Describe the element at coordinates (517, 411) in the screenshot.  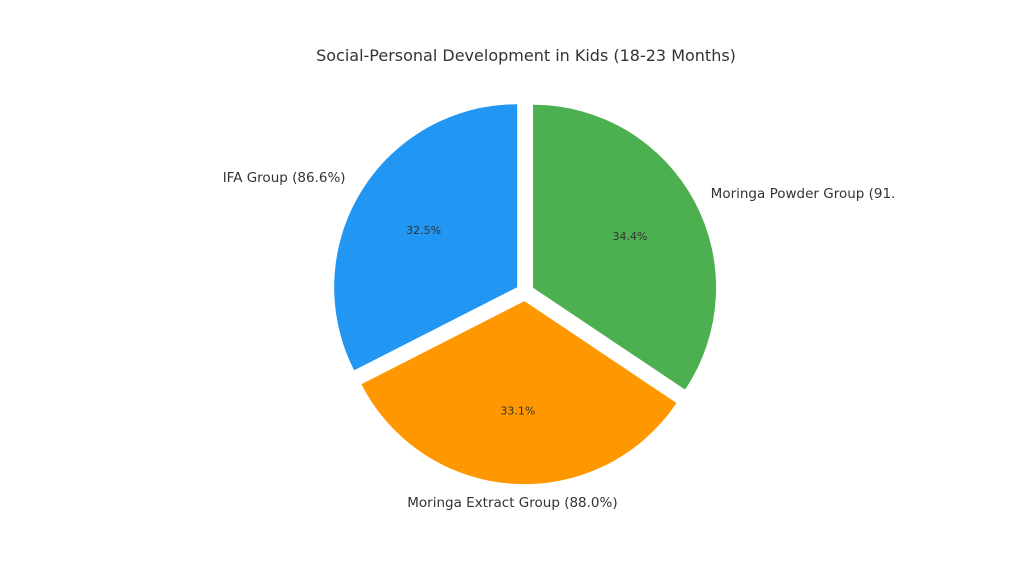
I see `slice-percent-moringa-extract-group: 33.1%` at that location.